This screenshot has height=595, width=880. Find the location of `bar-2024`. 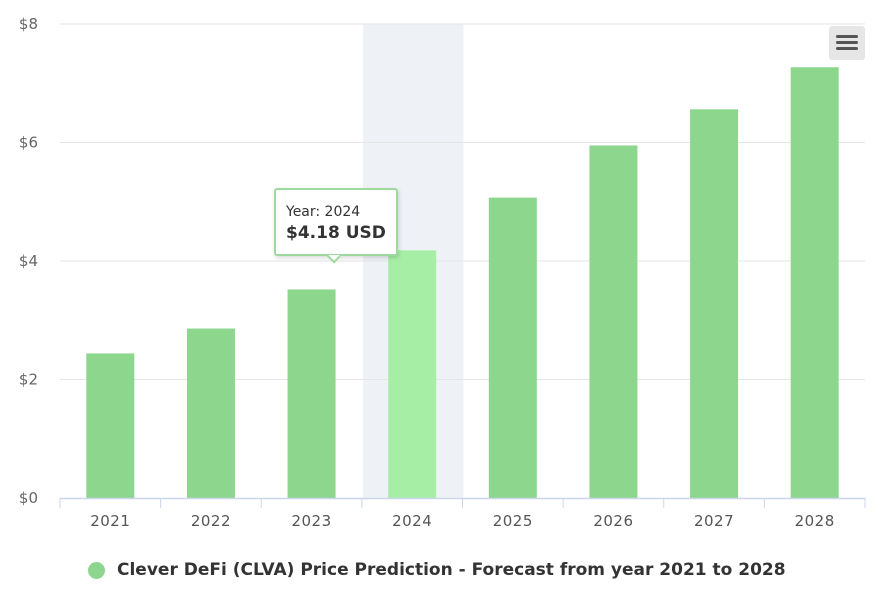

bar-2024 is located at coordinates (412, 374).